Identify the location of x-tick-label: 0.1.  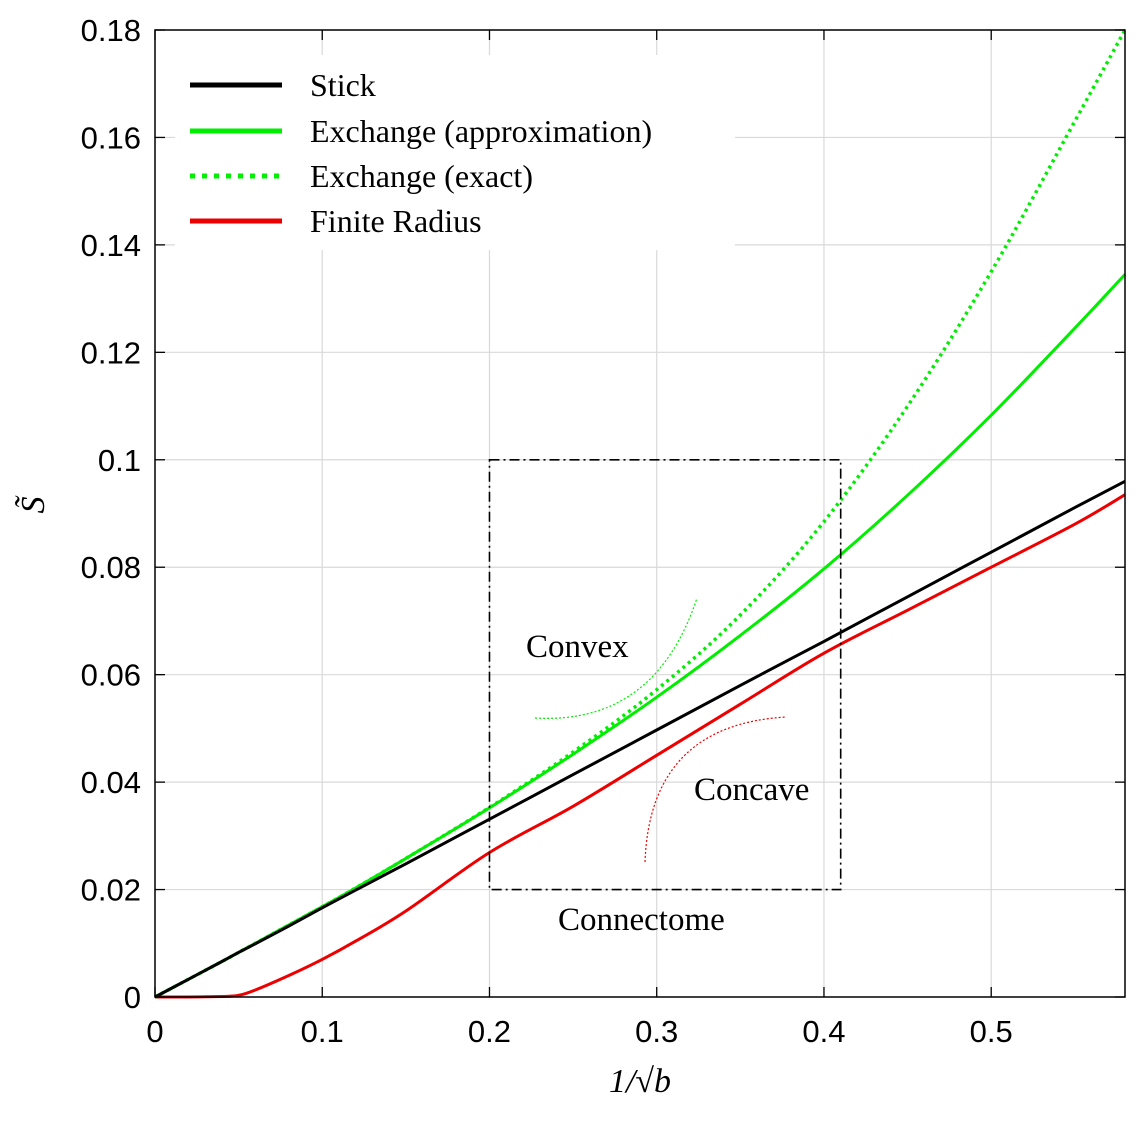
(322, 1031).